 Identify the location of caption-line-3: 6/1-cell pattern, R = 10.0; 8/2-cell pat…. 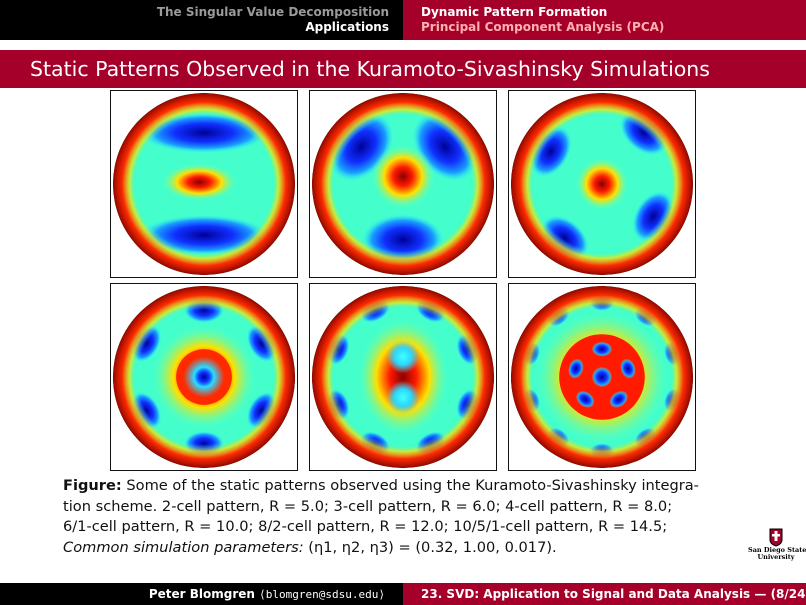
(365, 526).